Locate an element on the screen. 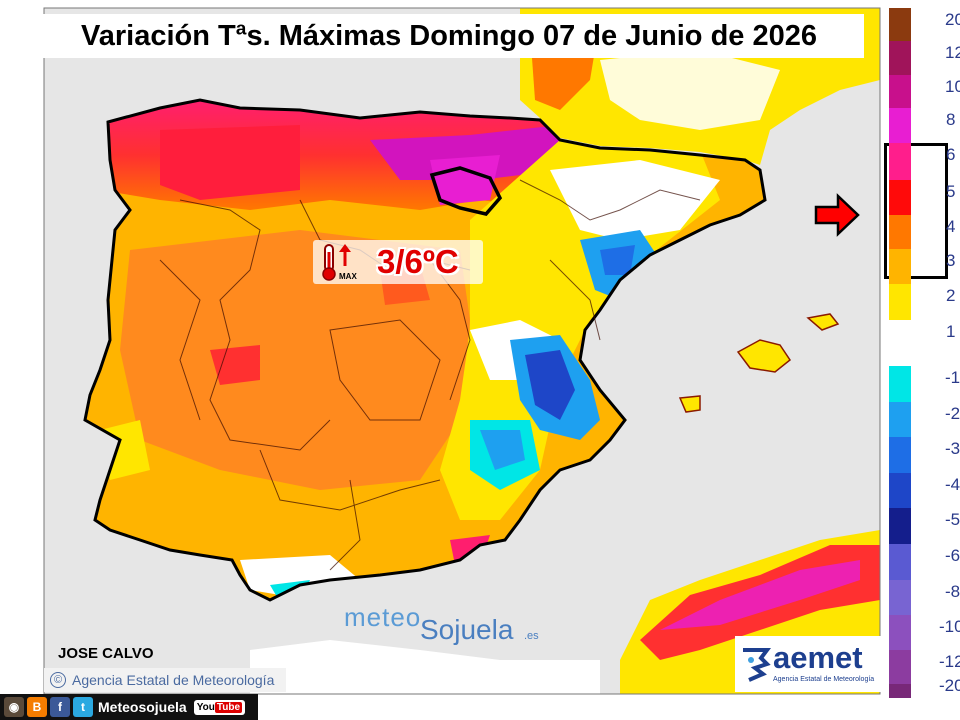 The width and height of the screenshot is (960, 720). legend-label: 12 is located at coordinates (952, 52).